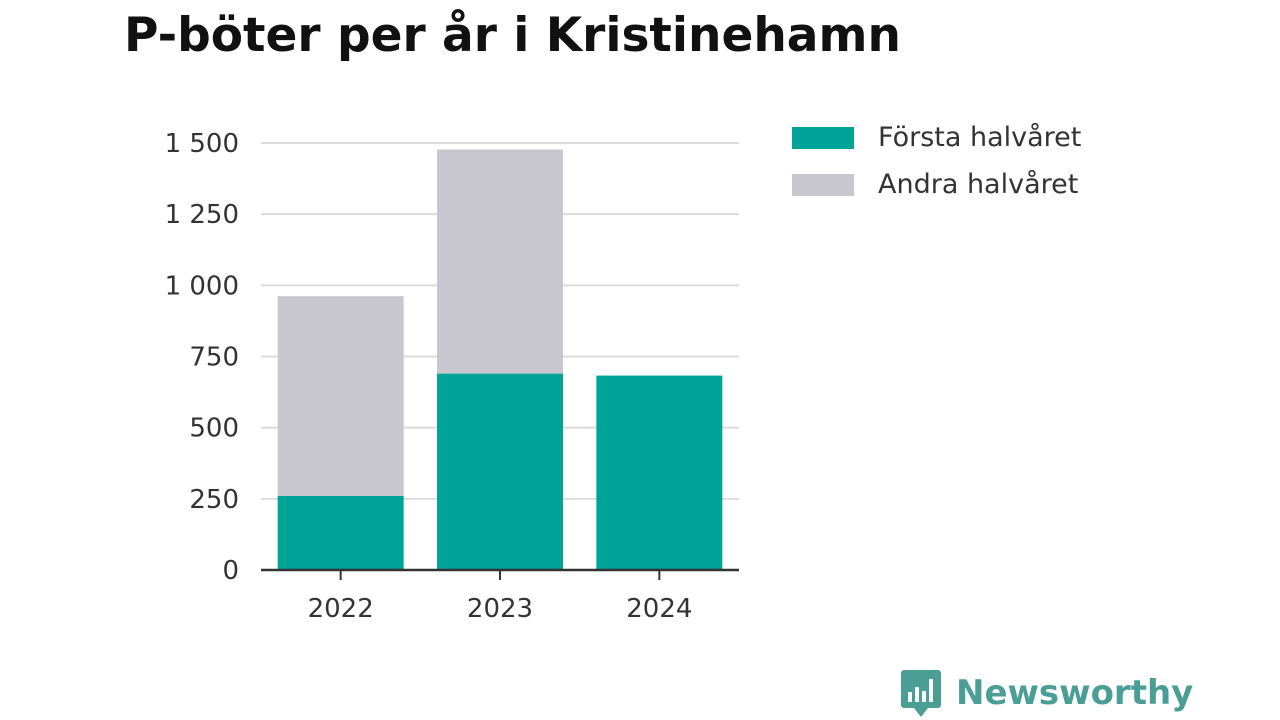  I want to click on y-tick-label-0: 0, so click(230, 571).